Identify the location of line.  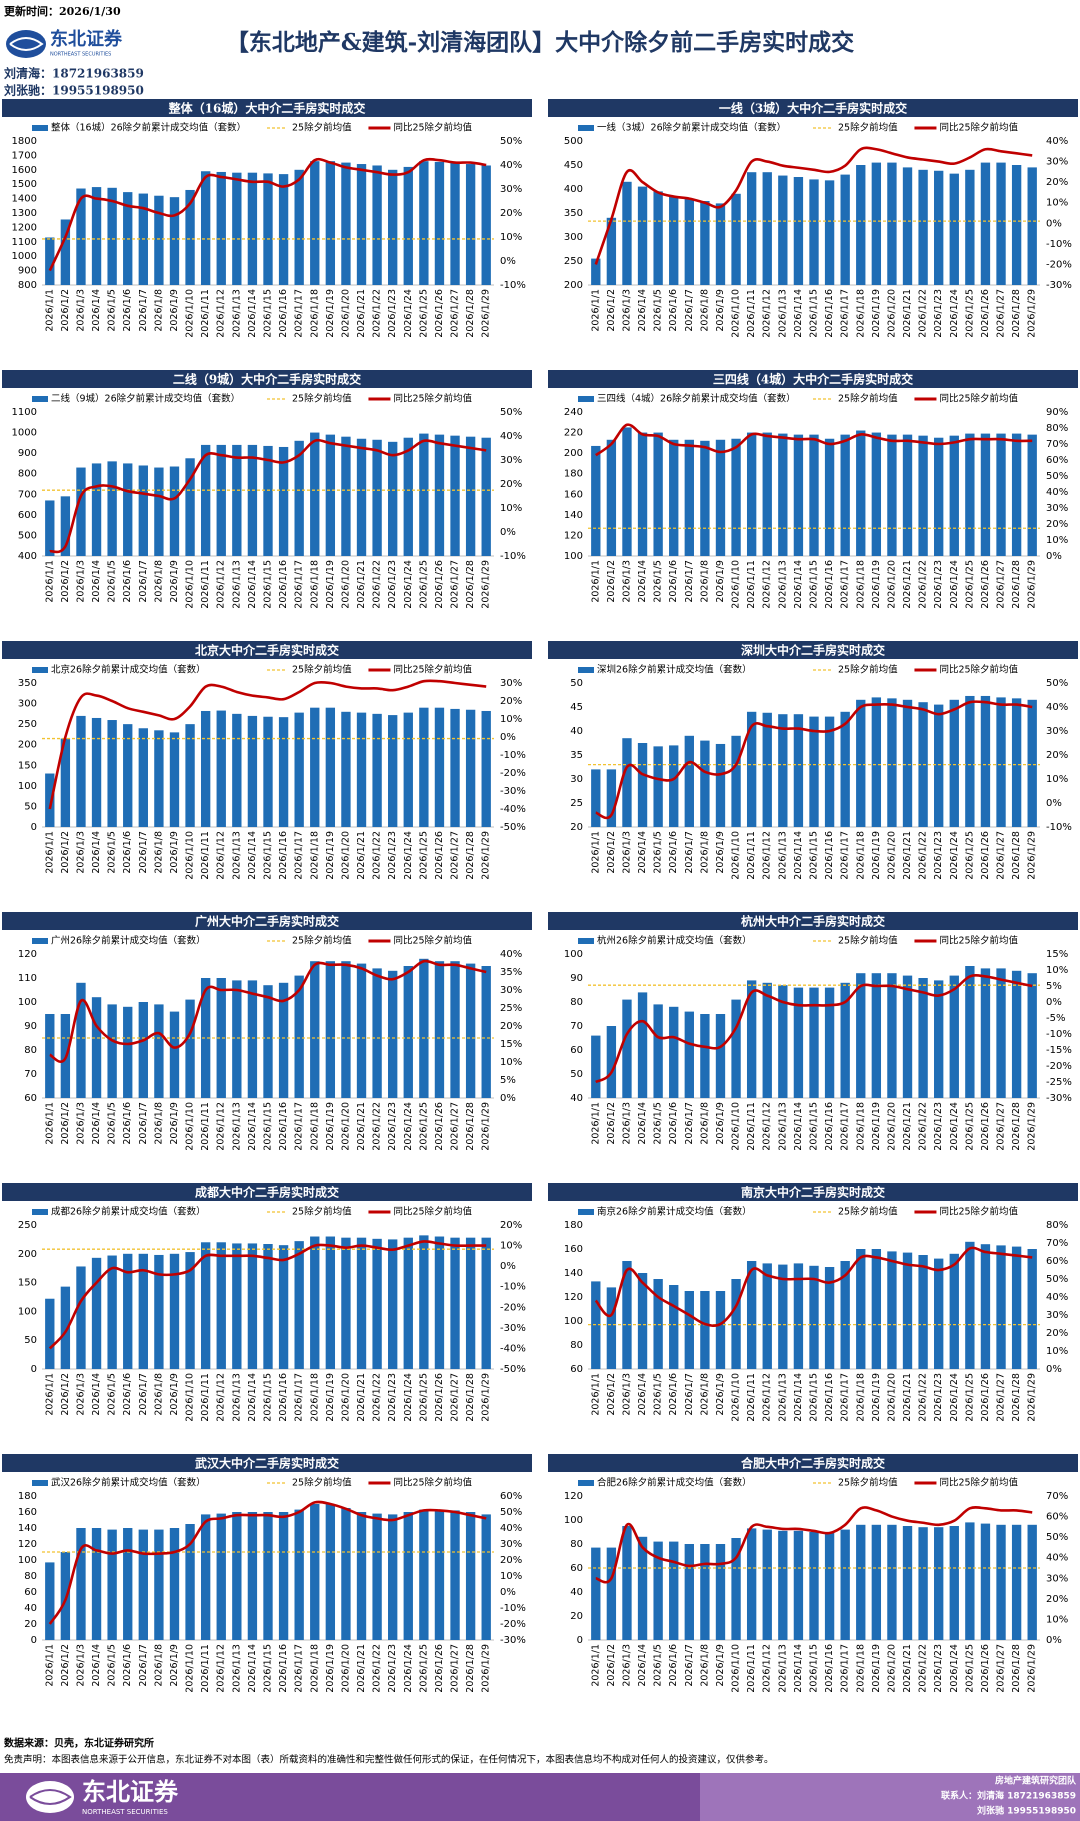
(268, 496).